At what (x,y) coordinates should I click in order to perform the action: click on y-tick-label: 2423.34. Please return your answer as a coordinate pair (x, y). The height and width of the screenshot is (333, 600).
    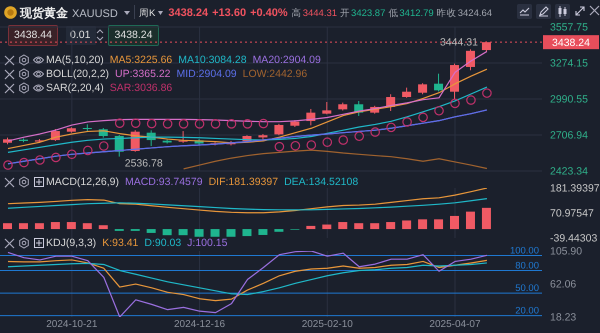
    Looking at the image, I should click on (569, 172).